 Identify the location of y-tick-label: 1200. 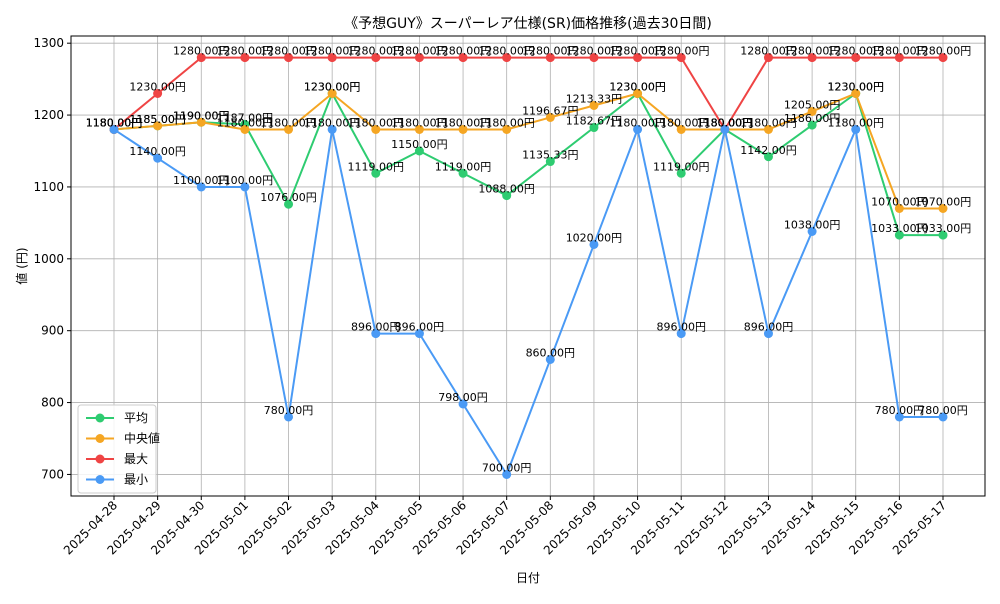
(48, 115).